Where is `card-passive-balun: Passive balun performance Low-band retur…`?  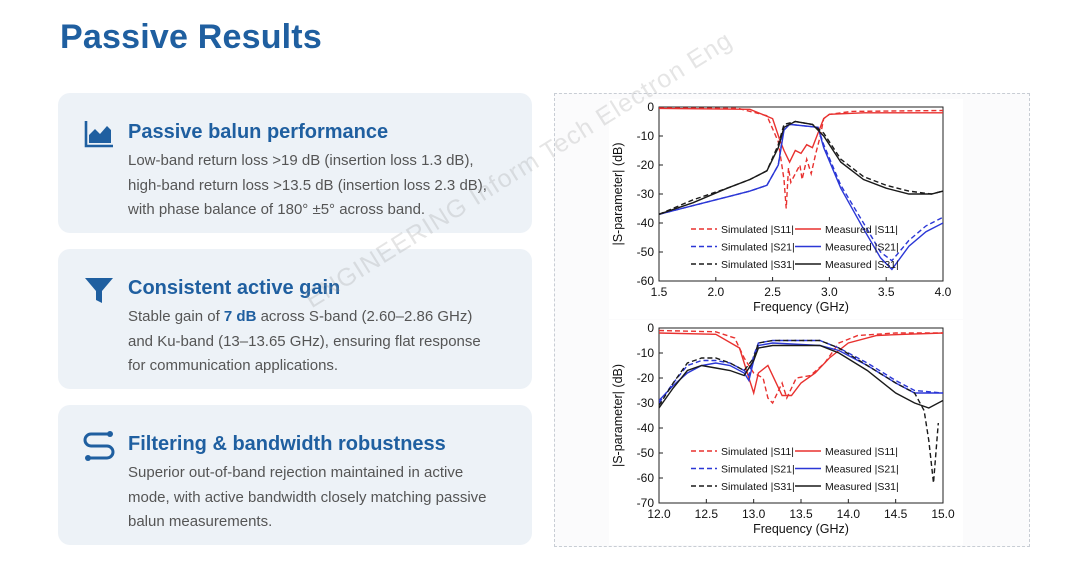
card-passive-balun: Passive balun performance Low-band retur… is located at coordinates (295, 163).